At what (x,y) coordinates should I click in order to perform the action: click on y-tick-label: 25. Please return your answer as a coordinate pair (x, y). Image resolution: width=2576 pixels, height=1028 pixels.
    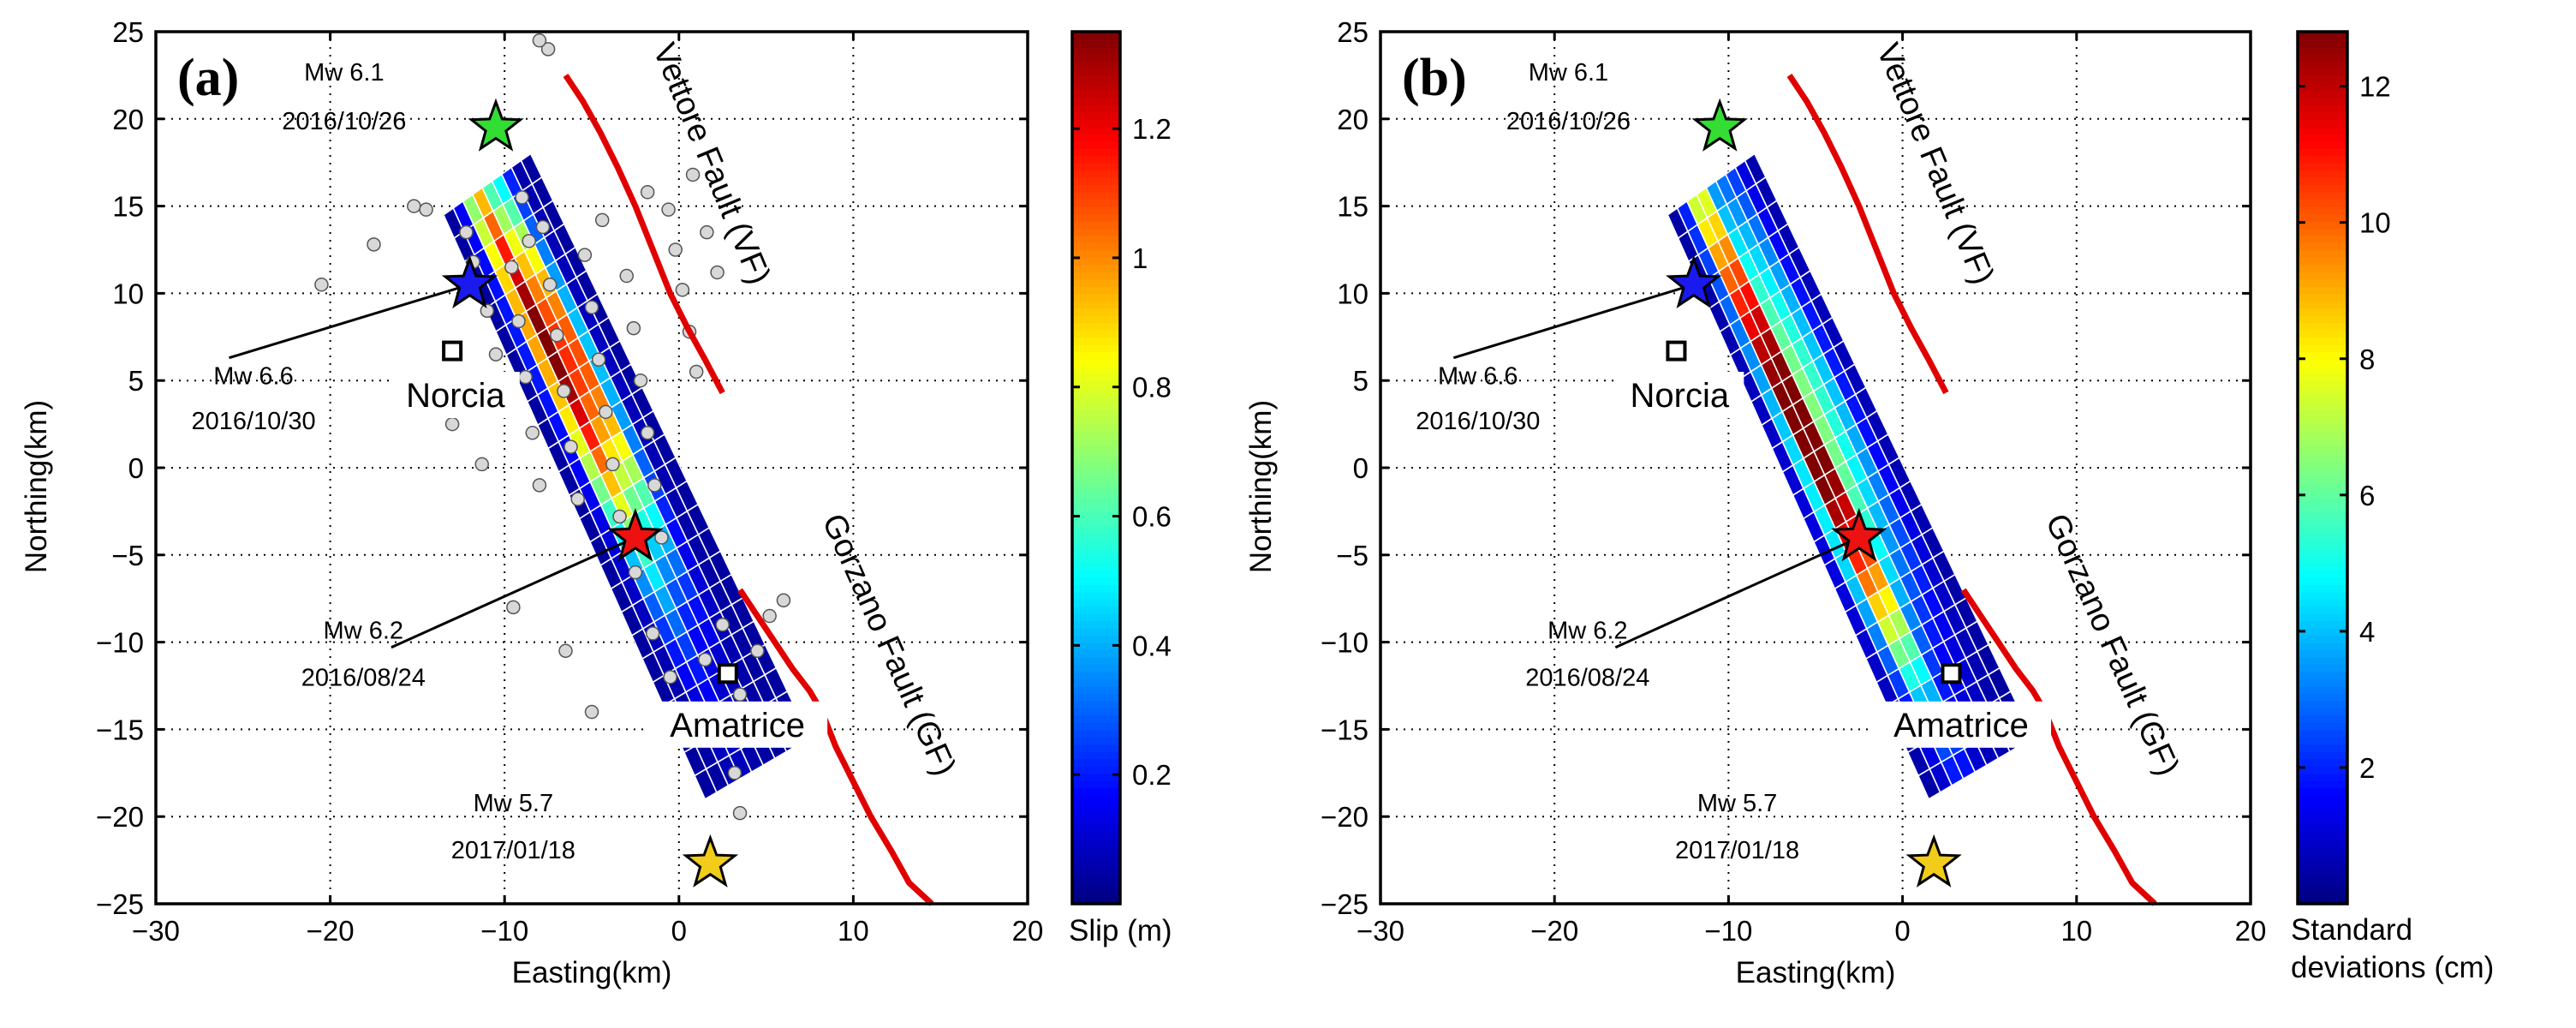
    Looking at the image, I should click on (1352, 32).